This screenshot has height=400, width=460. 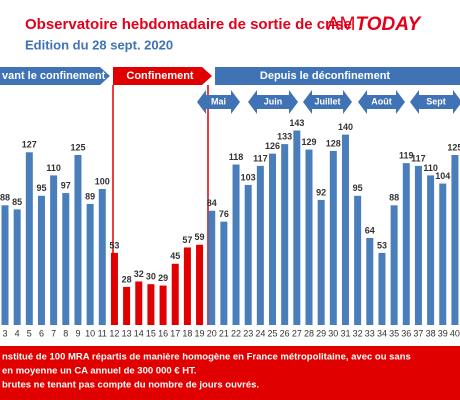 I want to click on value-label: 59, so click(x=200, y=237).